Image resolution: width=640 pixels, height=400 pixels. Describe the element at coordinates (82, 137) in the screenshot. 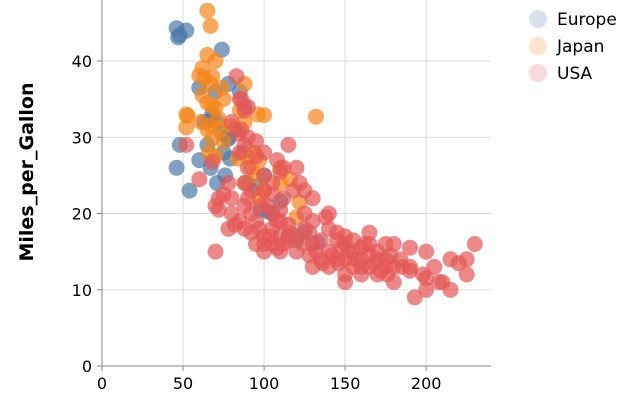

I see `y-tick-label: 30` at that location.